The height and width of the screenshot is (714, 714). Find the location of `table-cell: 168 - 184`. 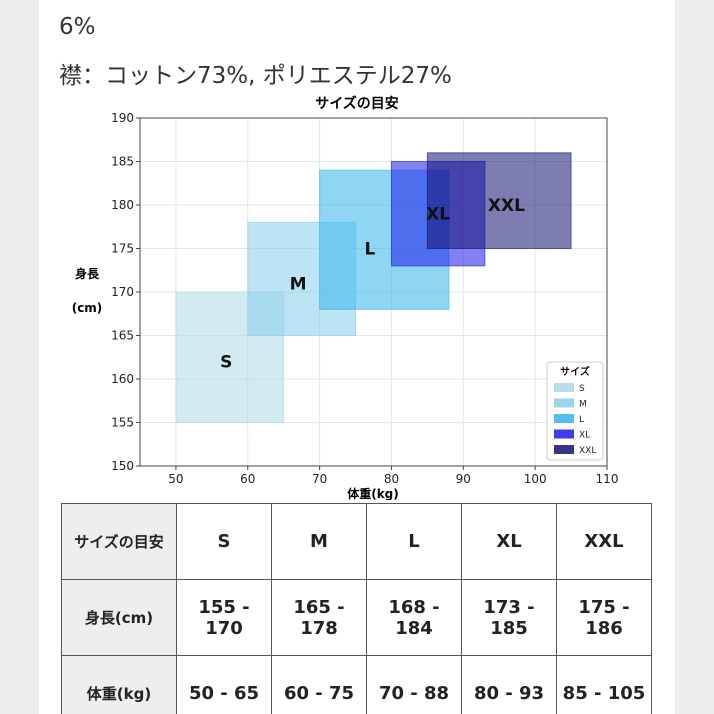

table-cell: 168 - 184 is located at coordinates (414, 617).